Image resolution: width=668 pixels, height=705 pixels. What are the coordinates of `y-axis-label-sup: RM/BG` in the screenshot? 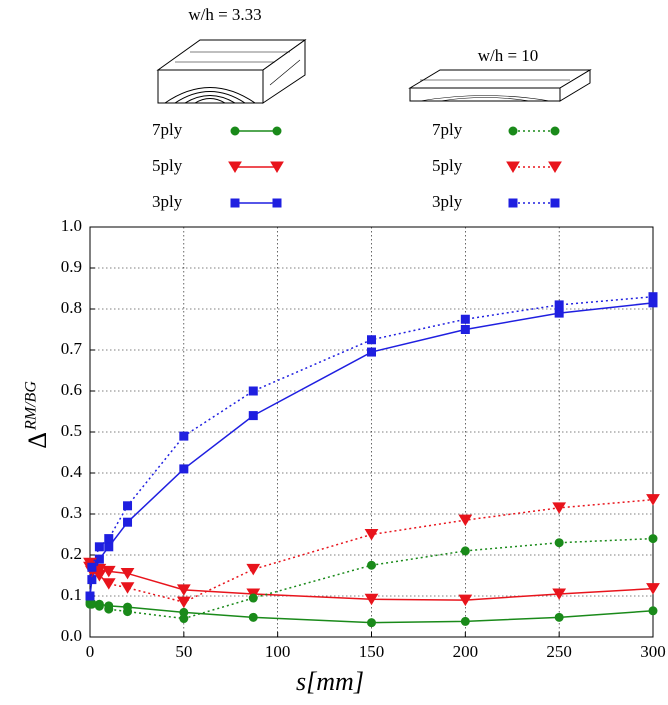 It's located at (31, 406).